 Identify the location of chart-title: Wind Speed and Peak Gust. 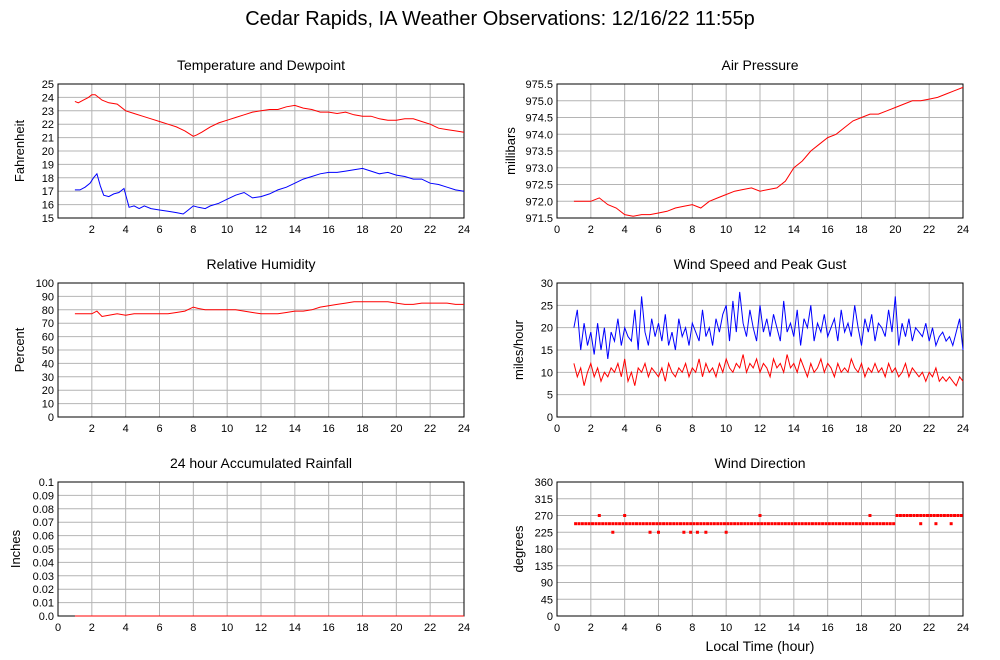
(760, 264).